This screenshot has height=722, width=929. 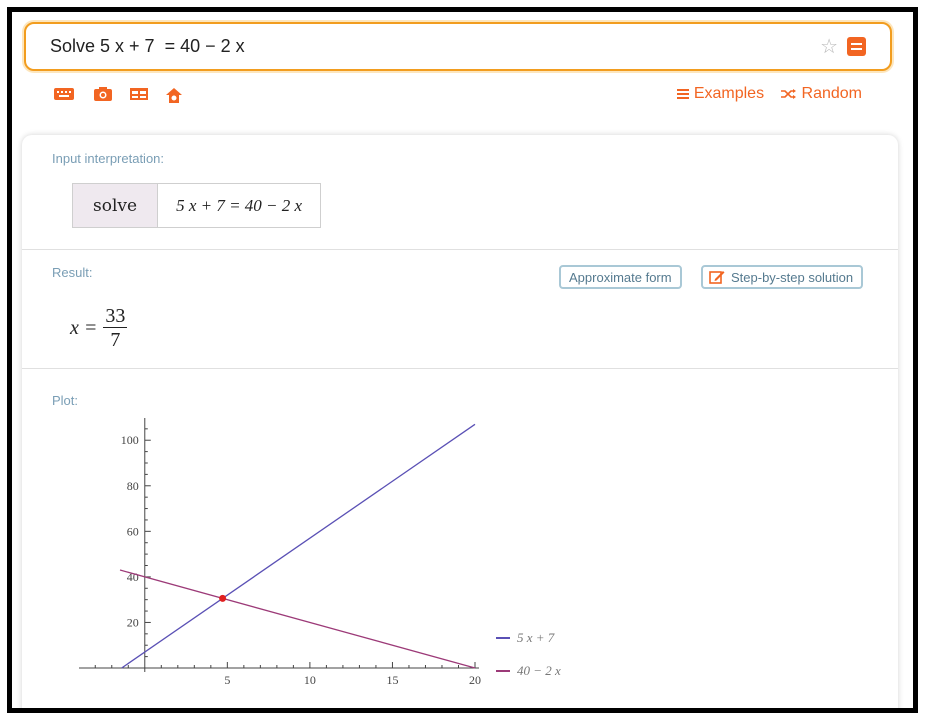 What do you see at coordinates (140, 95) in the screenshot?
I see `table-icon` at bounding box center [140, 95].